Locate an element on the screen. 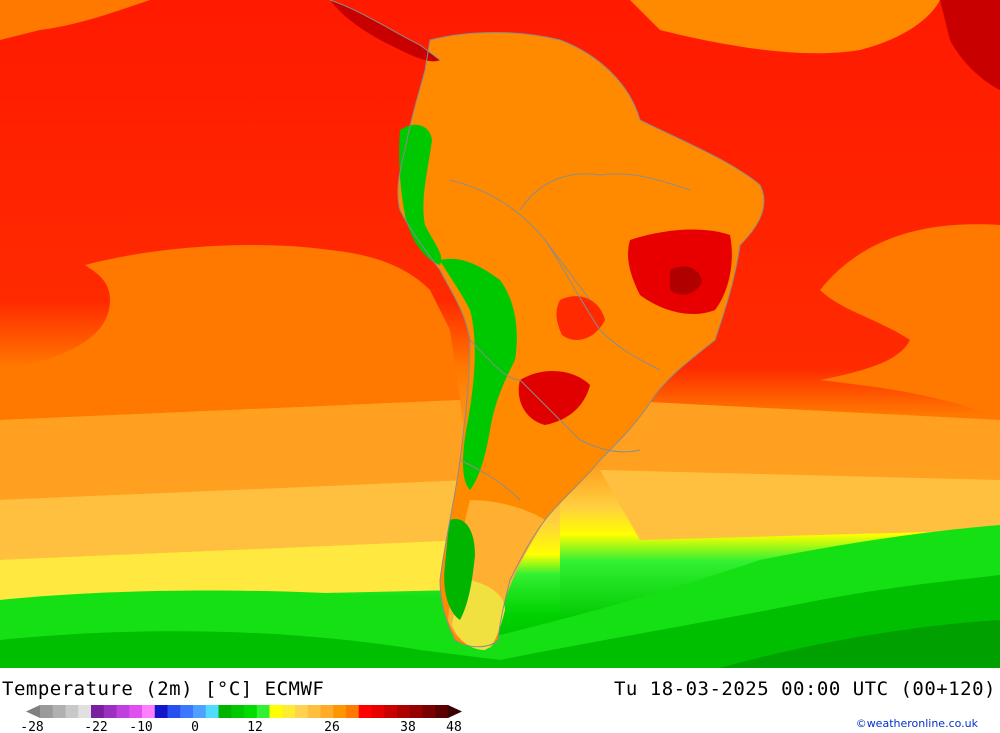 This screenshot has width=1000, height=733. legend-tick-labels: -28 -22 -10 0 12 26 38 48 is located at coordinates (241, 726).